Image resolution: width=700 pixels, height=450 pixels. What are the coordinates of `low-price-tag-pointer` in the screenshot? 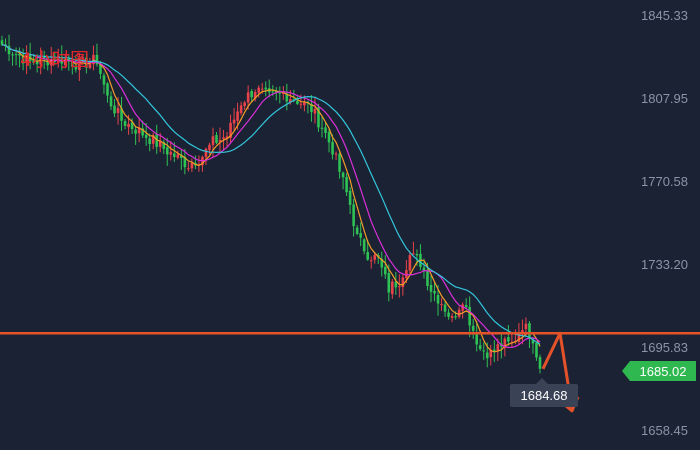 It's located at (542, 381).